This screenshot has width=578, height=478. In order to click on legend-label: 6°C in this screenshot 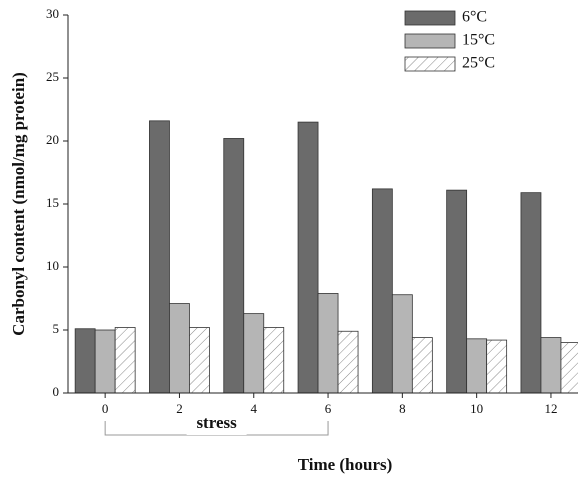, I will do `click(474, 17)`.